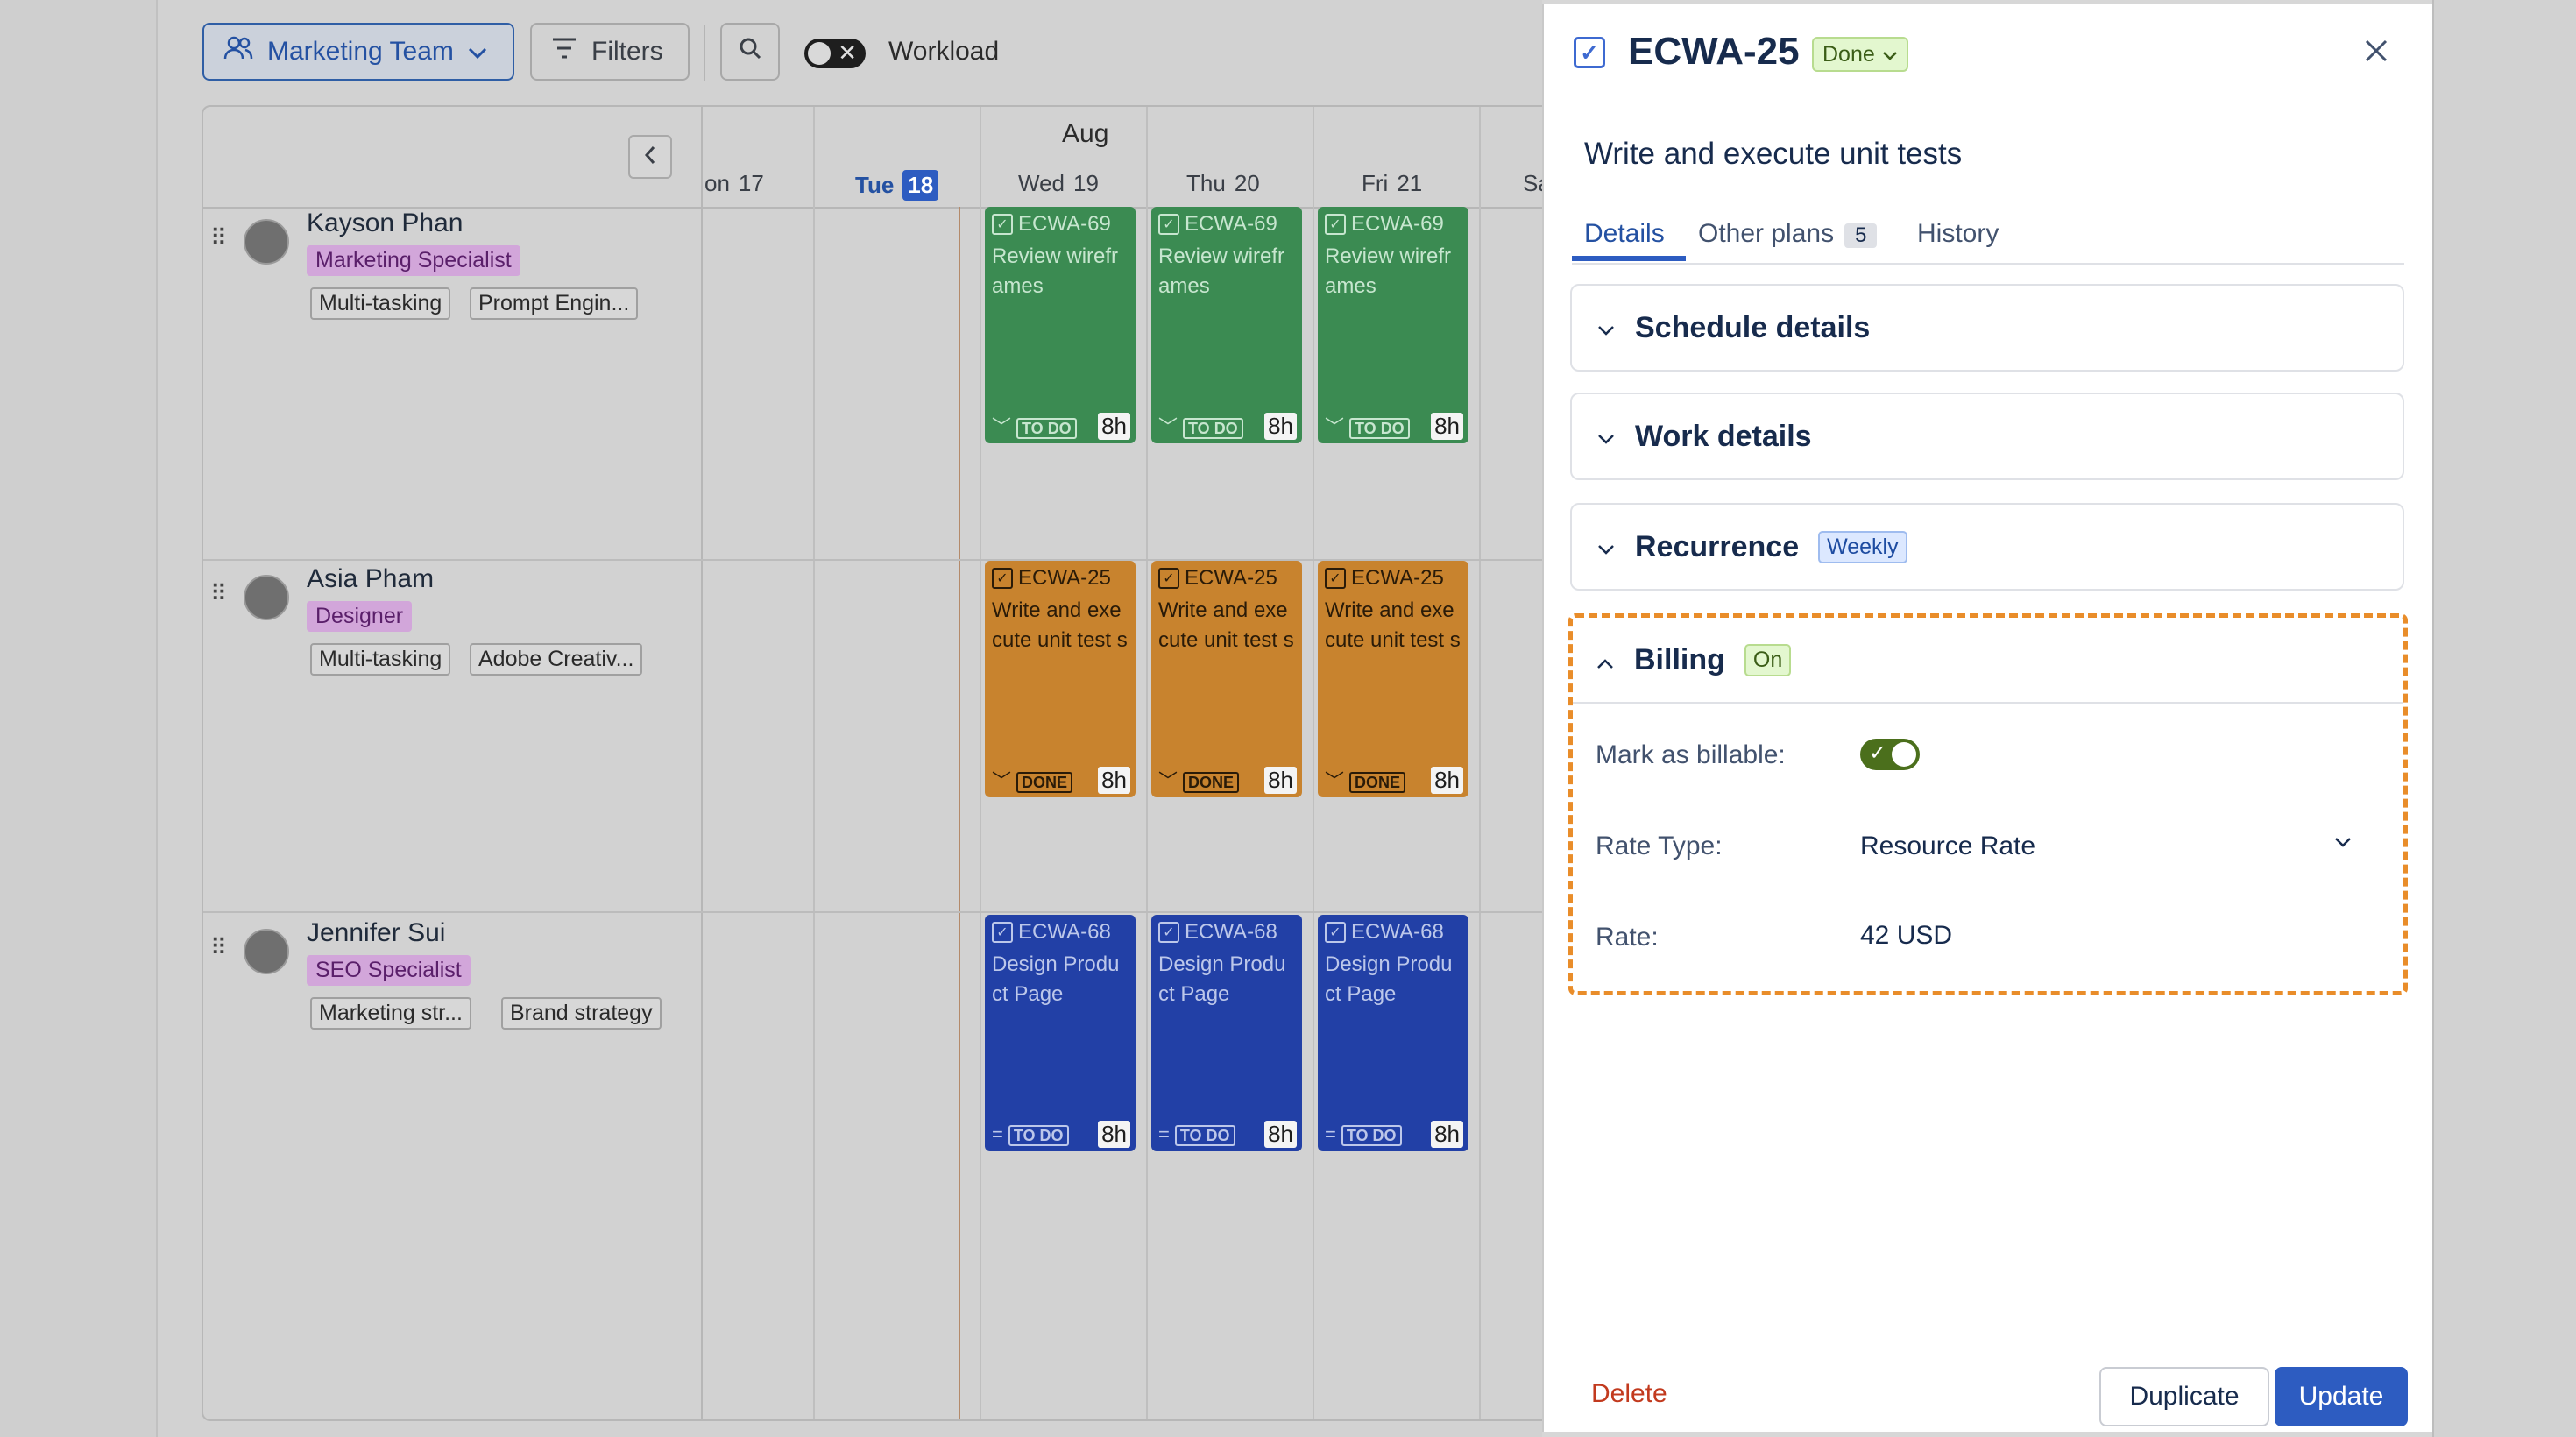 Image resolution: width=2576 pixels, height=1437 pixels. I want to click on skill-tag: Brand strategy, so click(581, 1013).